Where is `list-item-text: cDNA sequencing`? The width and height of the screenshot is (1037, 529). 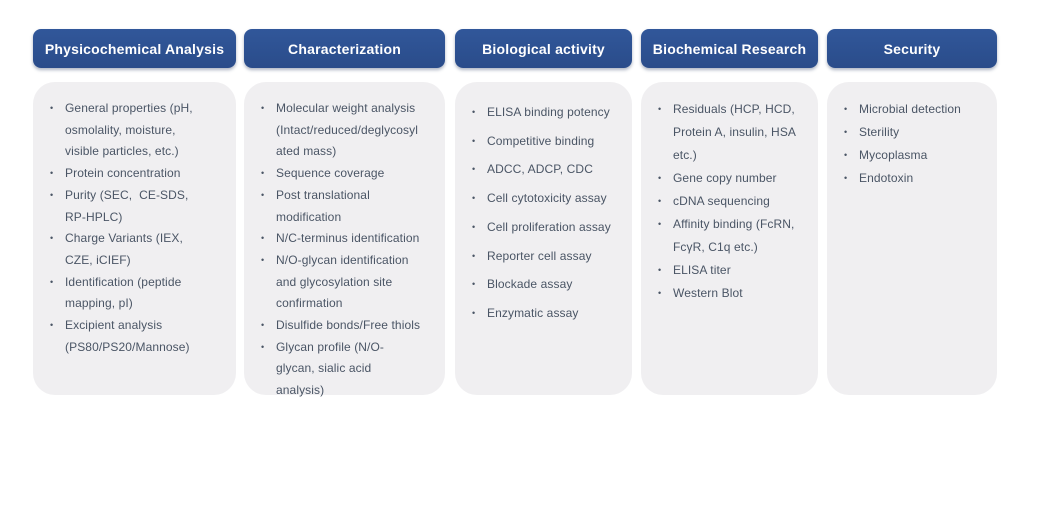
list-item-text: cDNA sequencing is located at coordinates (721, 201).